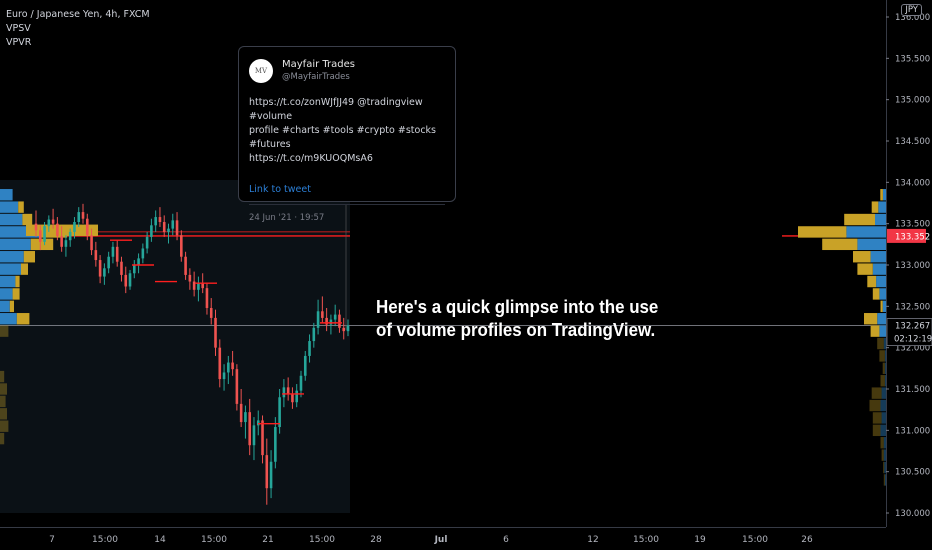 This screenshot has height=550, width=932. What do you see at coordinates (280, 189) in the screenshot?
I see `link-to-tweet: Link to tweet` at bounding box center [280, 189].